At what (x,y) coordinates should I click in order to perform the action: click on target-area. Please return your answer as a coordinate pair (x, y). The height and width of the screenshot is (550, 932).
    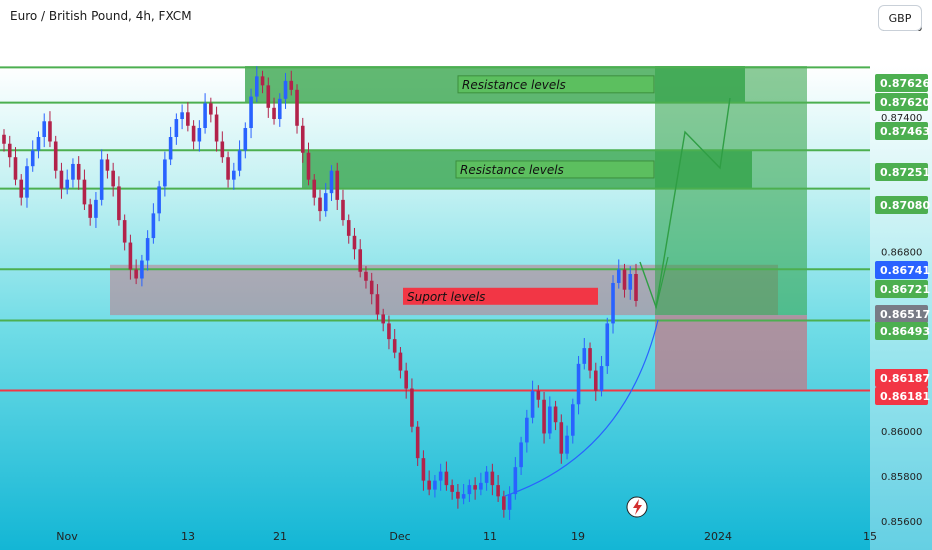
    Looking at the image, I should click on (731, 191).